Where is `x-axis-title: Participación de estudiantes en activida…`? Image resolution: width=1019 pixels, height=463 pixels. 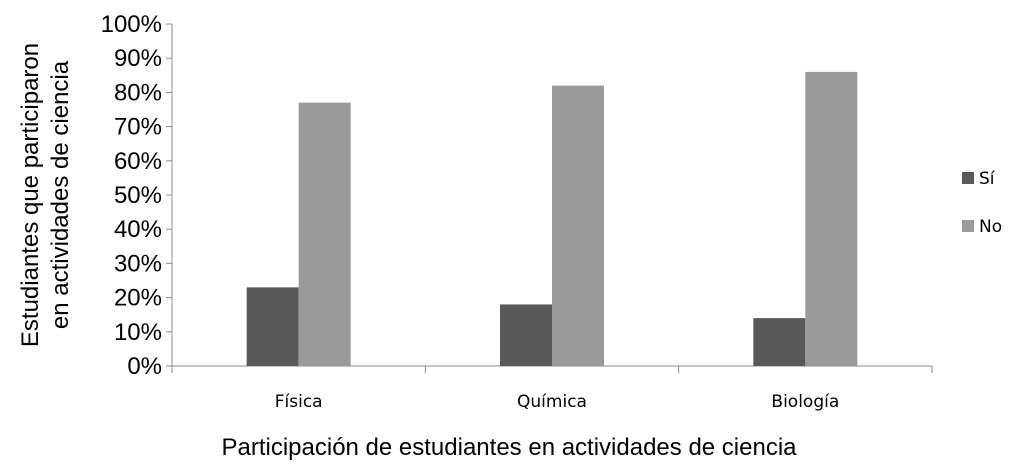 x-axis-title: Participación de estudiantes en activida… is located at coordinates (509, 447).